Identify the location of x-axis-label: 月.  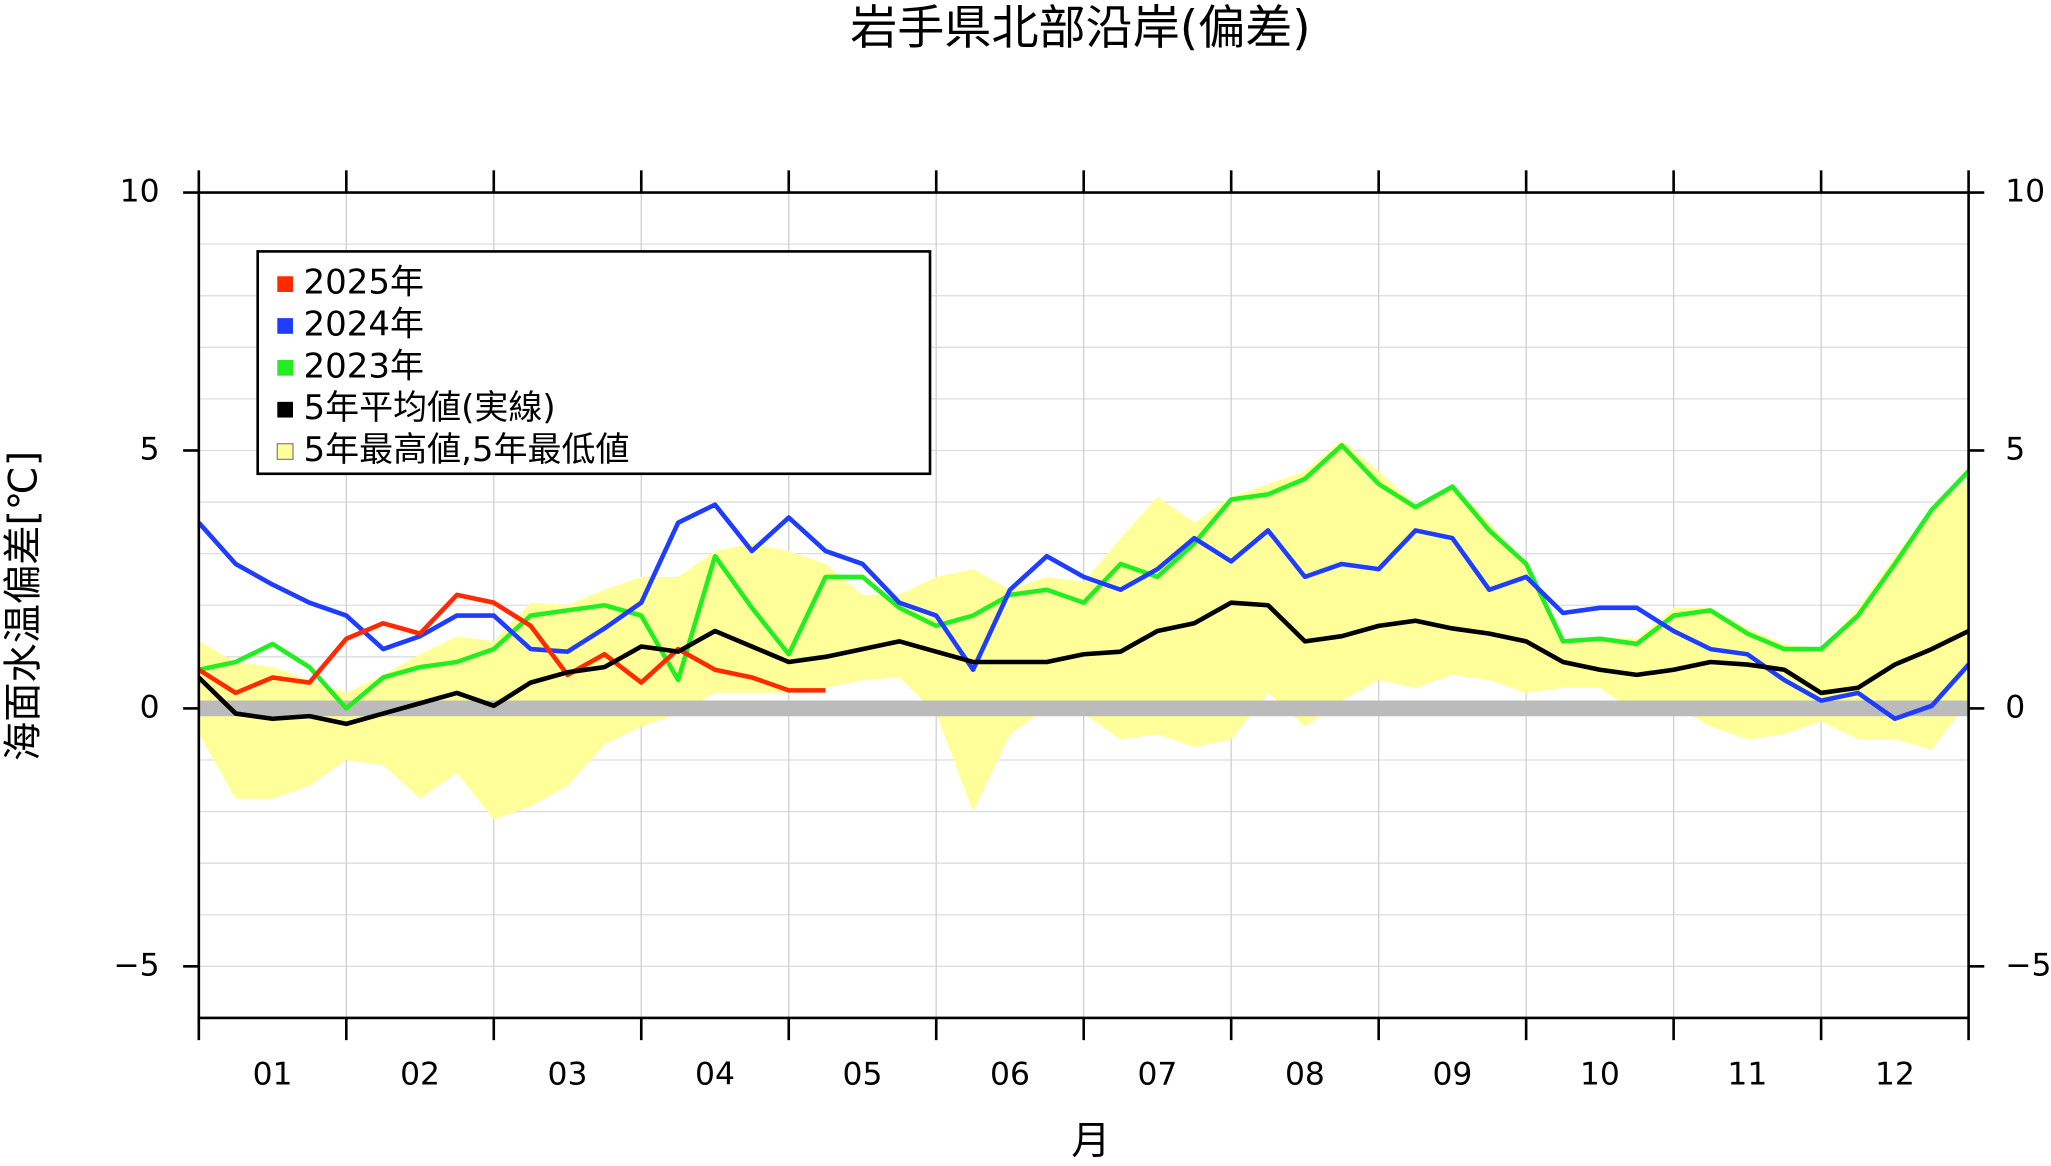
(1090, 1141).